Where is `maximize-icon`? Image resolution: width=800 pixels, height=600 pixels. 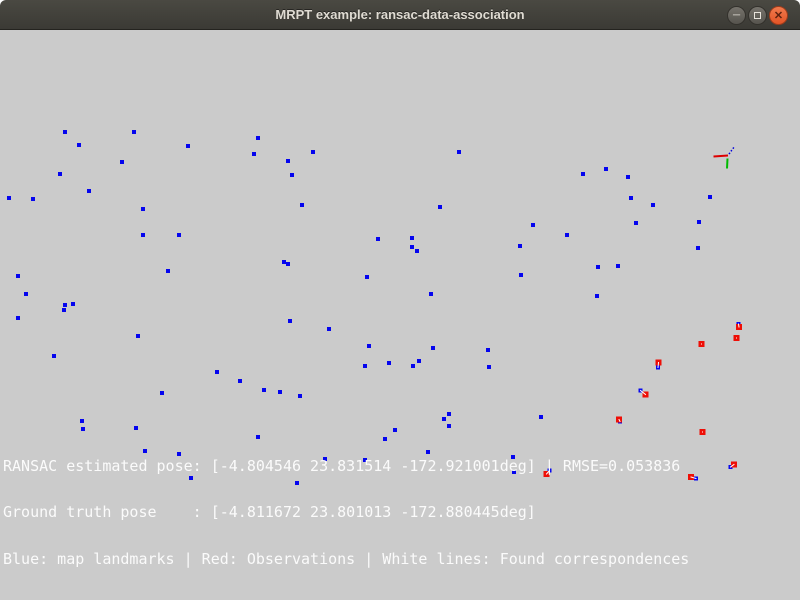
maximize-icon is located at coordinates (757, 15).